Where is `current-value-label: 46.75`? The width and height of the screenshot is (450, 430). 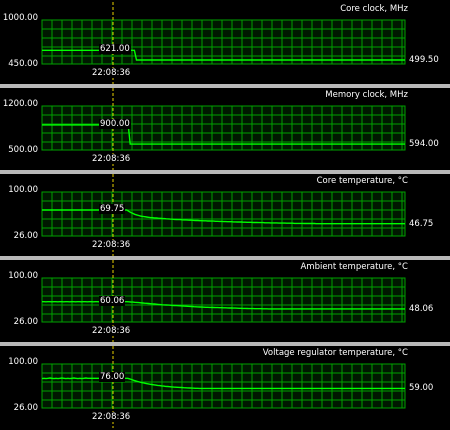
current-value-label: 46.75 is located at coordinates (421, 223).